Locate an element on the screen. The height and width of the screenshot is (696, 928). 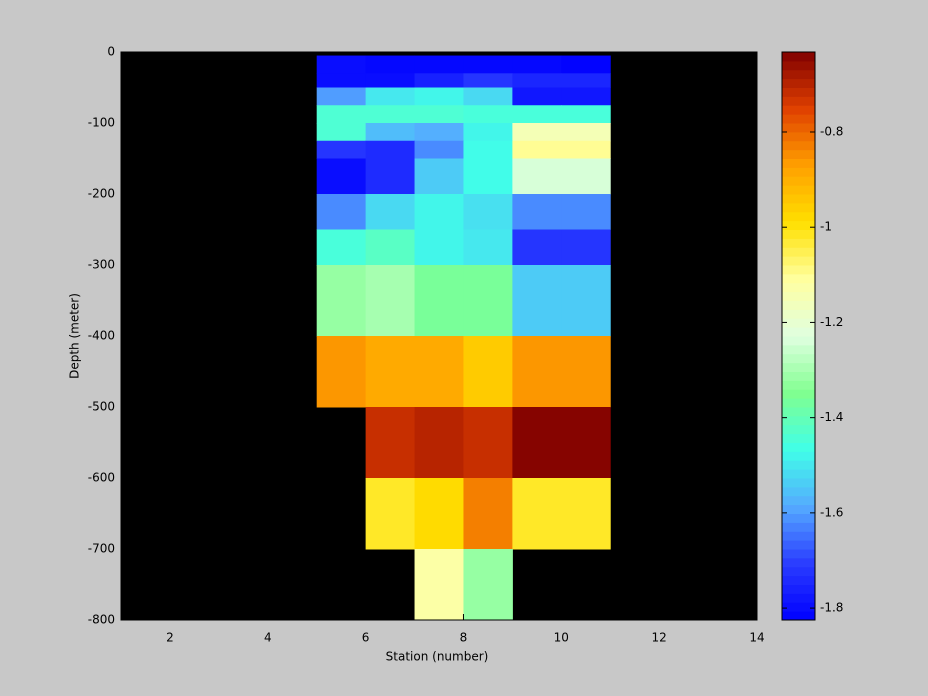
colorbar-tick-label: -1.4 is located at coordinates (831, 417).